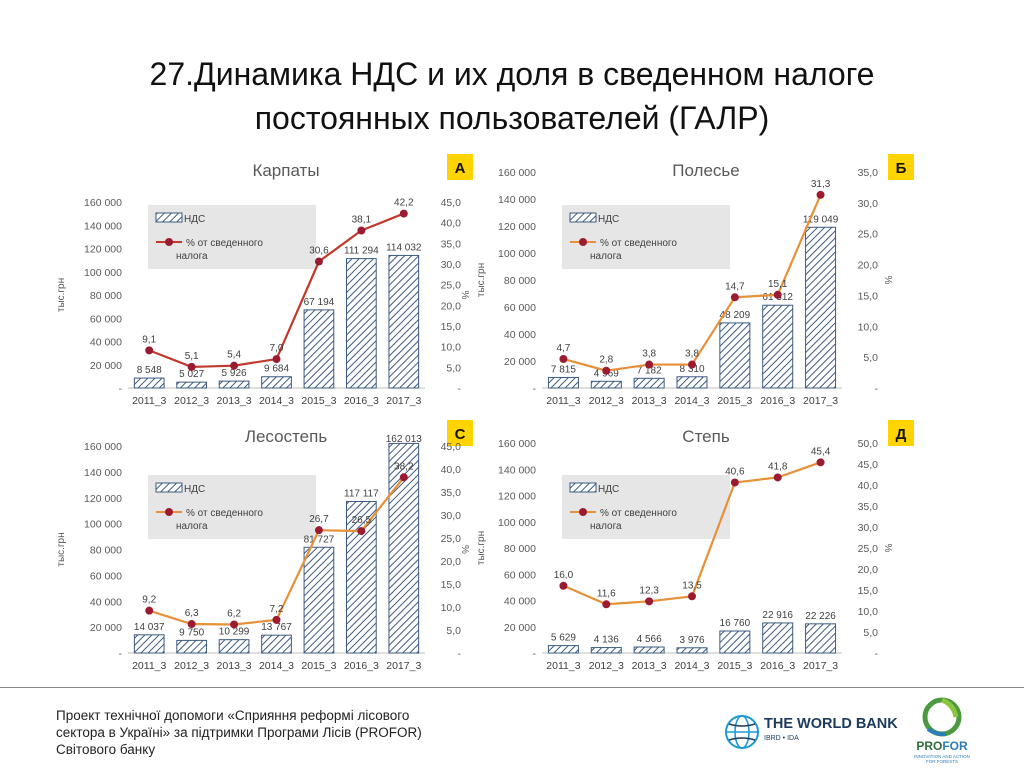 This screenshot has height=768, width=1024. I want to click on bar-value-label: 162 013, so click(404, 439).